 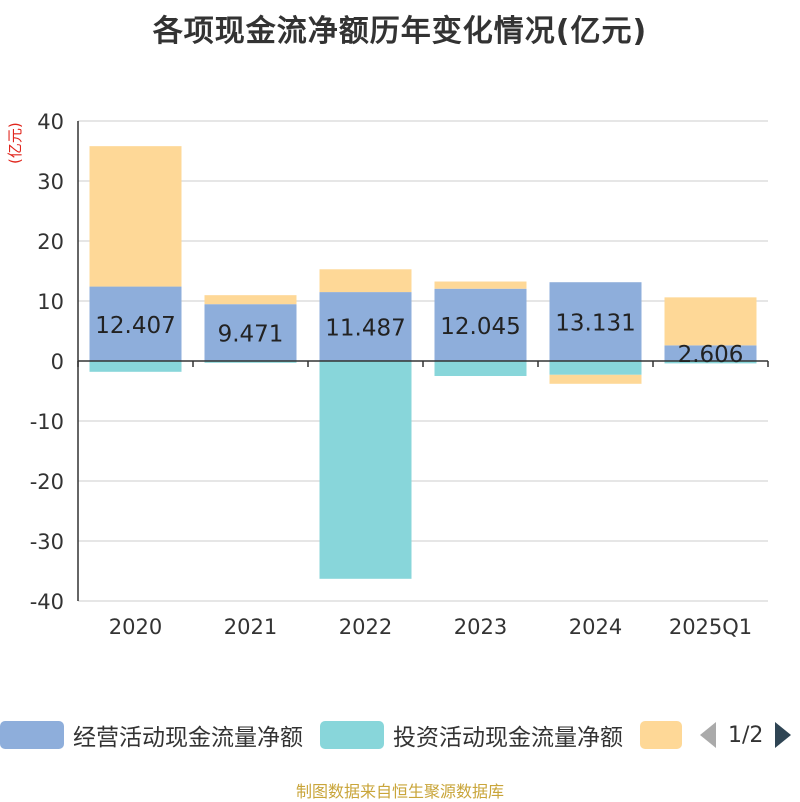 What do you see at coordinates (47, 542) in the screenshot?
I see `y-tick-label: -30` at bounding box center [47, 542].